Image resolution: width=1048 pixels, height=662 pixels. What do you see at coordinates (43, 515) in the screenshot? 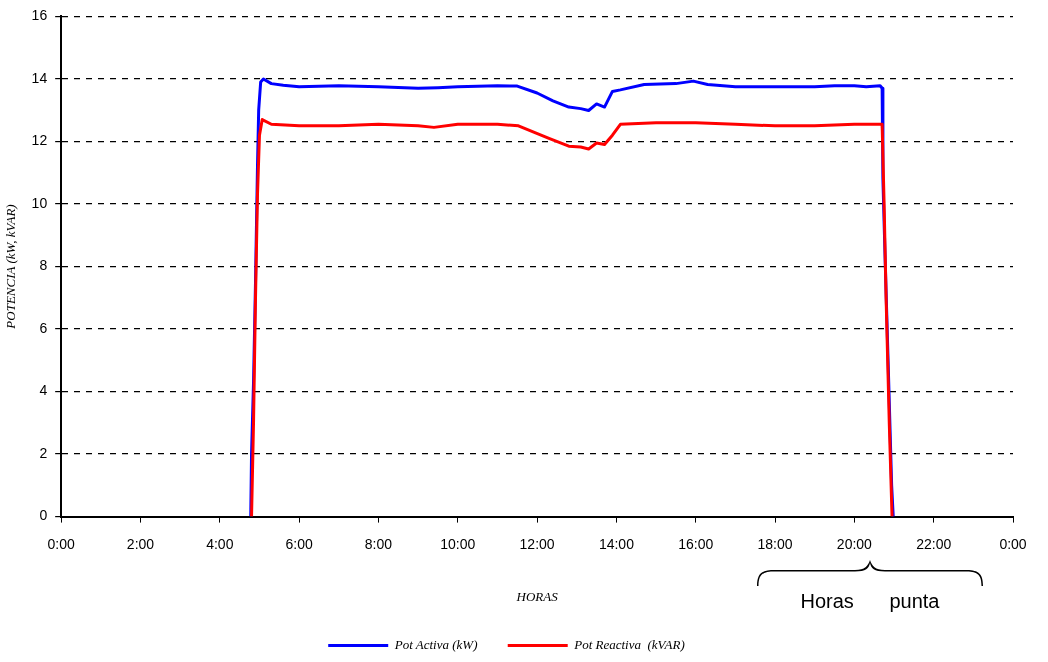
I see `y-tick-label: 0` at bounding box center [43, 515].